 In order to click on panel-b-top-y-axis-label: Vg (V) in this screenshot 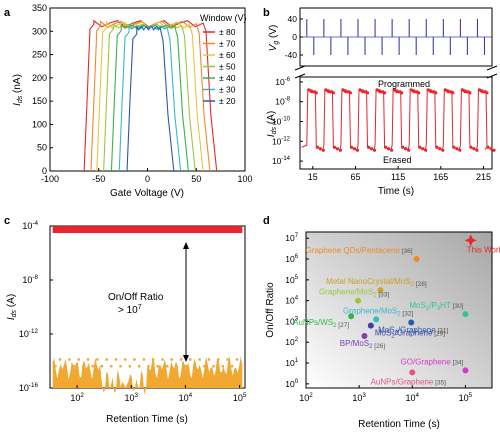, I will do `click(274, 38)`.